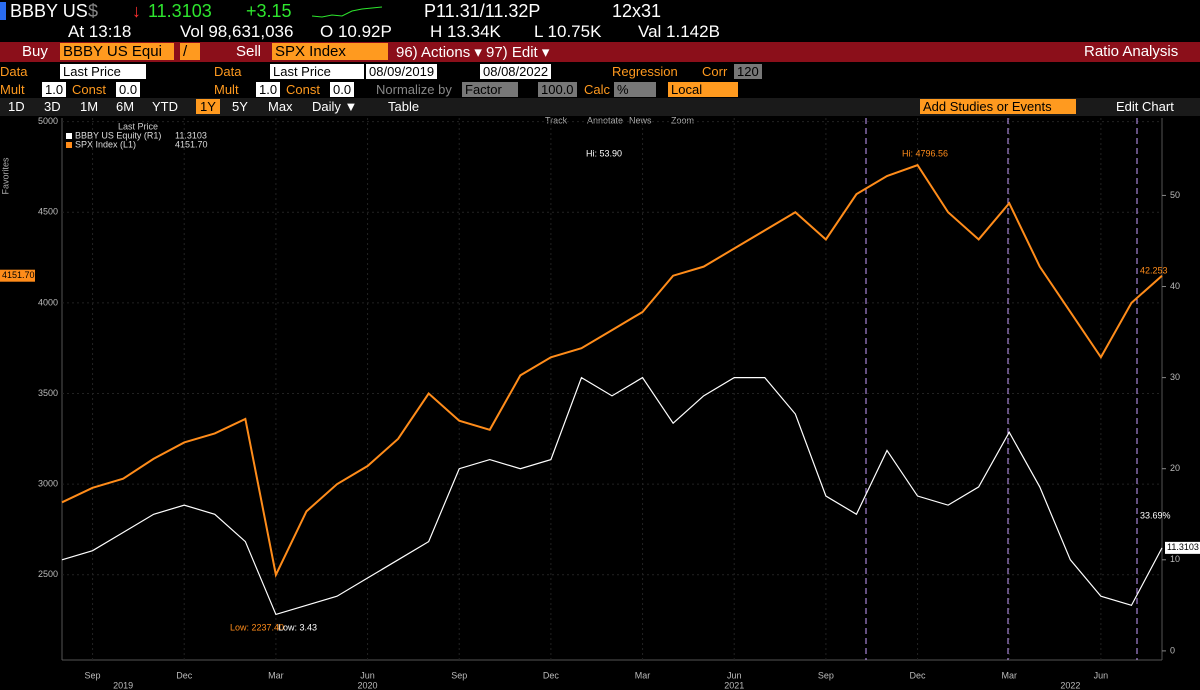  What do you see at coordinates (48, 393) in the screenshot?
I see `y-tick-label: 3500` at bounding box center [48, 393].